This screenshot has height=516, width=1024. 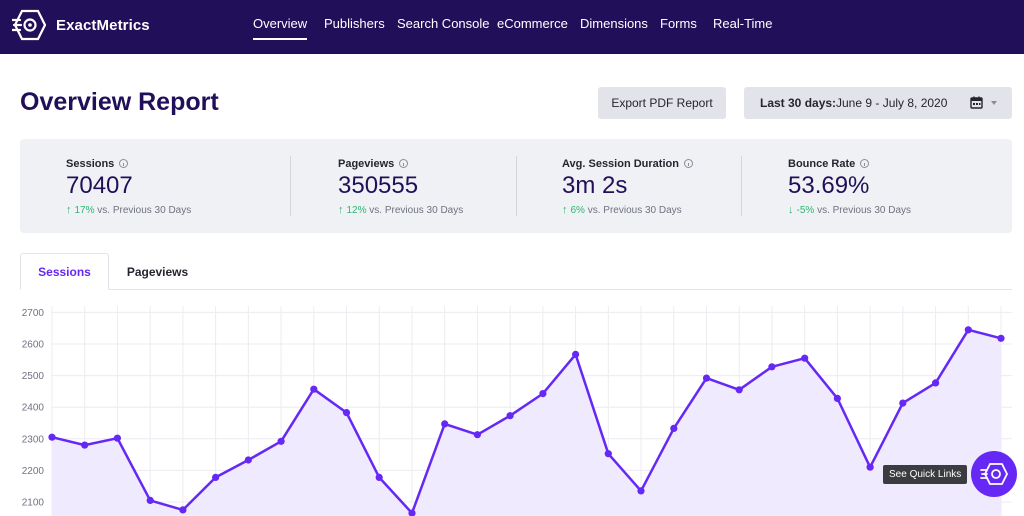 I want to click on tabs-divider, so click(x=516, y=289).